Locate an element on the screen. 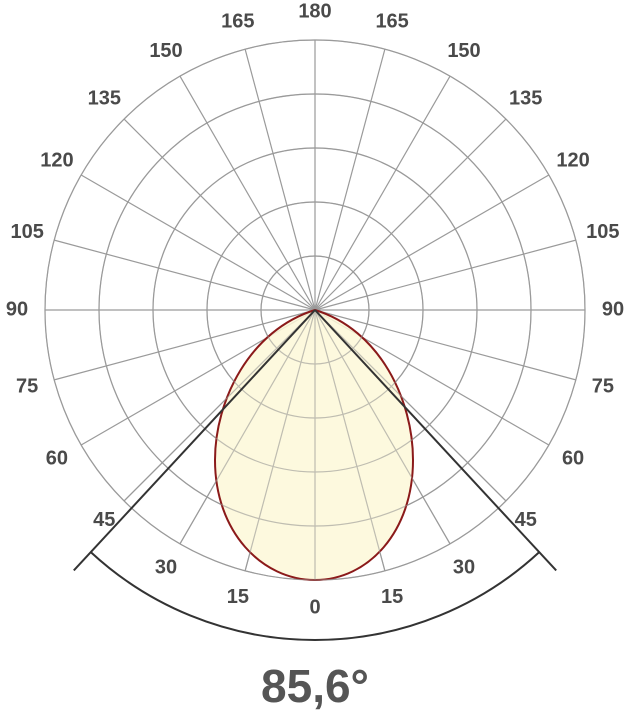 The image size is (629, 725). angle-label: 180 is located at coordinates (314, 11).